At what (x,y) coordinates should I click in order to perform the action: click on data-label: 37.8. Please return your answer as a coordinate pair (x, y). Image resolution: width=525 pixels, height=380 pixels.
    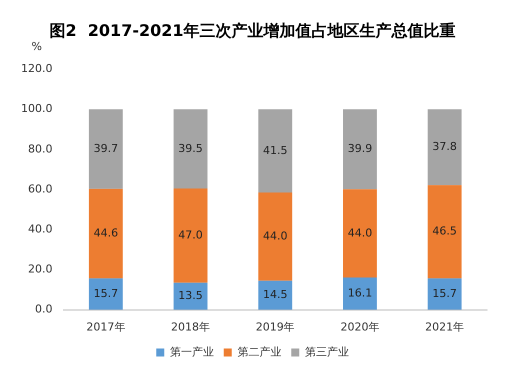
    Looking at the image, I should click on (444, 147).